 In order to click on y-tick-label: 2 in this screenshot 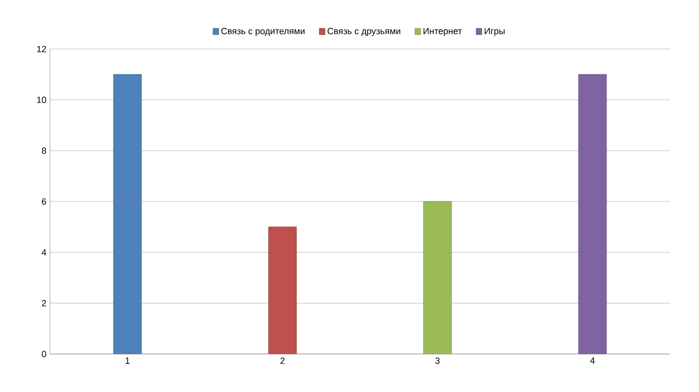, I will do `click(44, 303)`.